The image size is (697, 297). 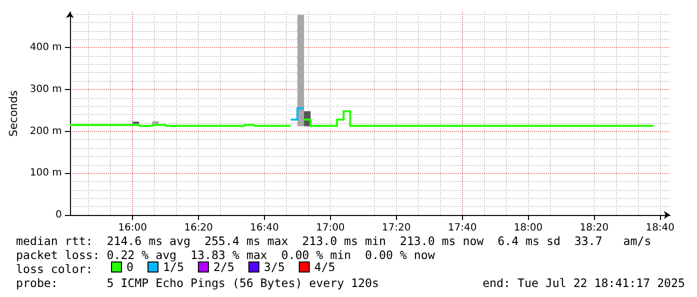 I want to click on text: probe: 5 ICMP Echo Pings (56 Bytes) every 120s, so click(x=197, y=283).